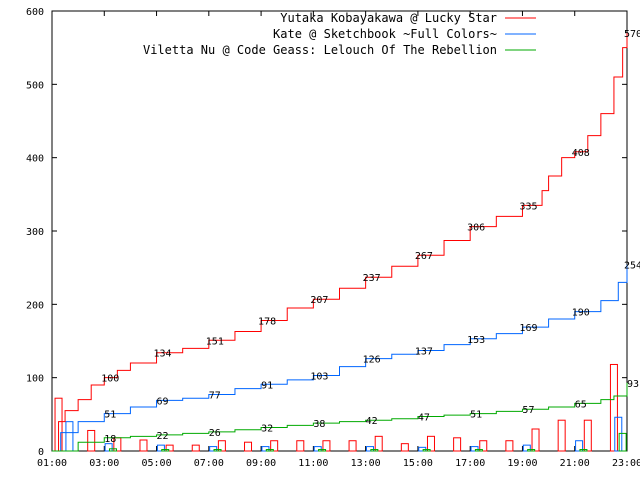 The height and width of the screenshot is (480, 640). Describe the element at coordinates (41, 452) in the screenshot. I see `y-tick-label: 0` at that location.